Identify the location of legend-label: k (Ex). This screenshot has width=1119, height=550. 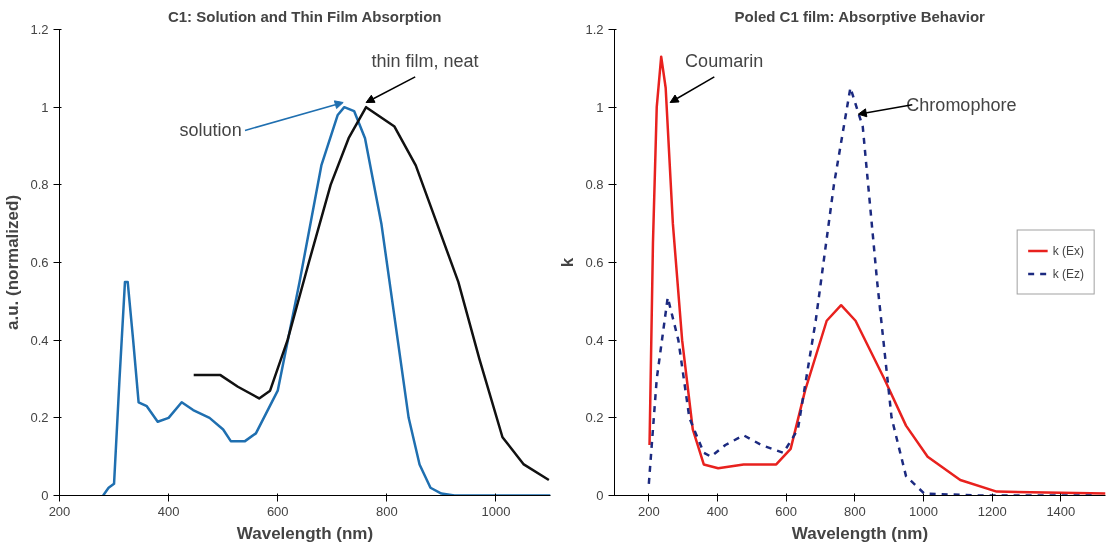
(1068, 250).